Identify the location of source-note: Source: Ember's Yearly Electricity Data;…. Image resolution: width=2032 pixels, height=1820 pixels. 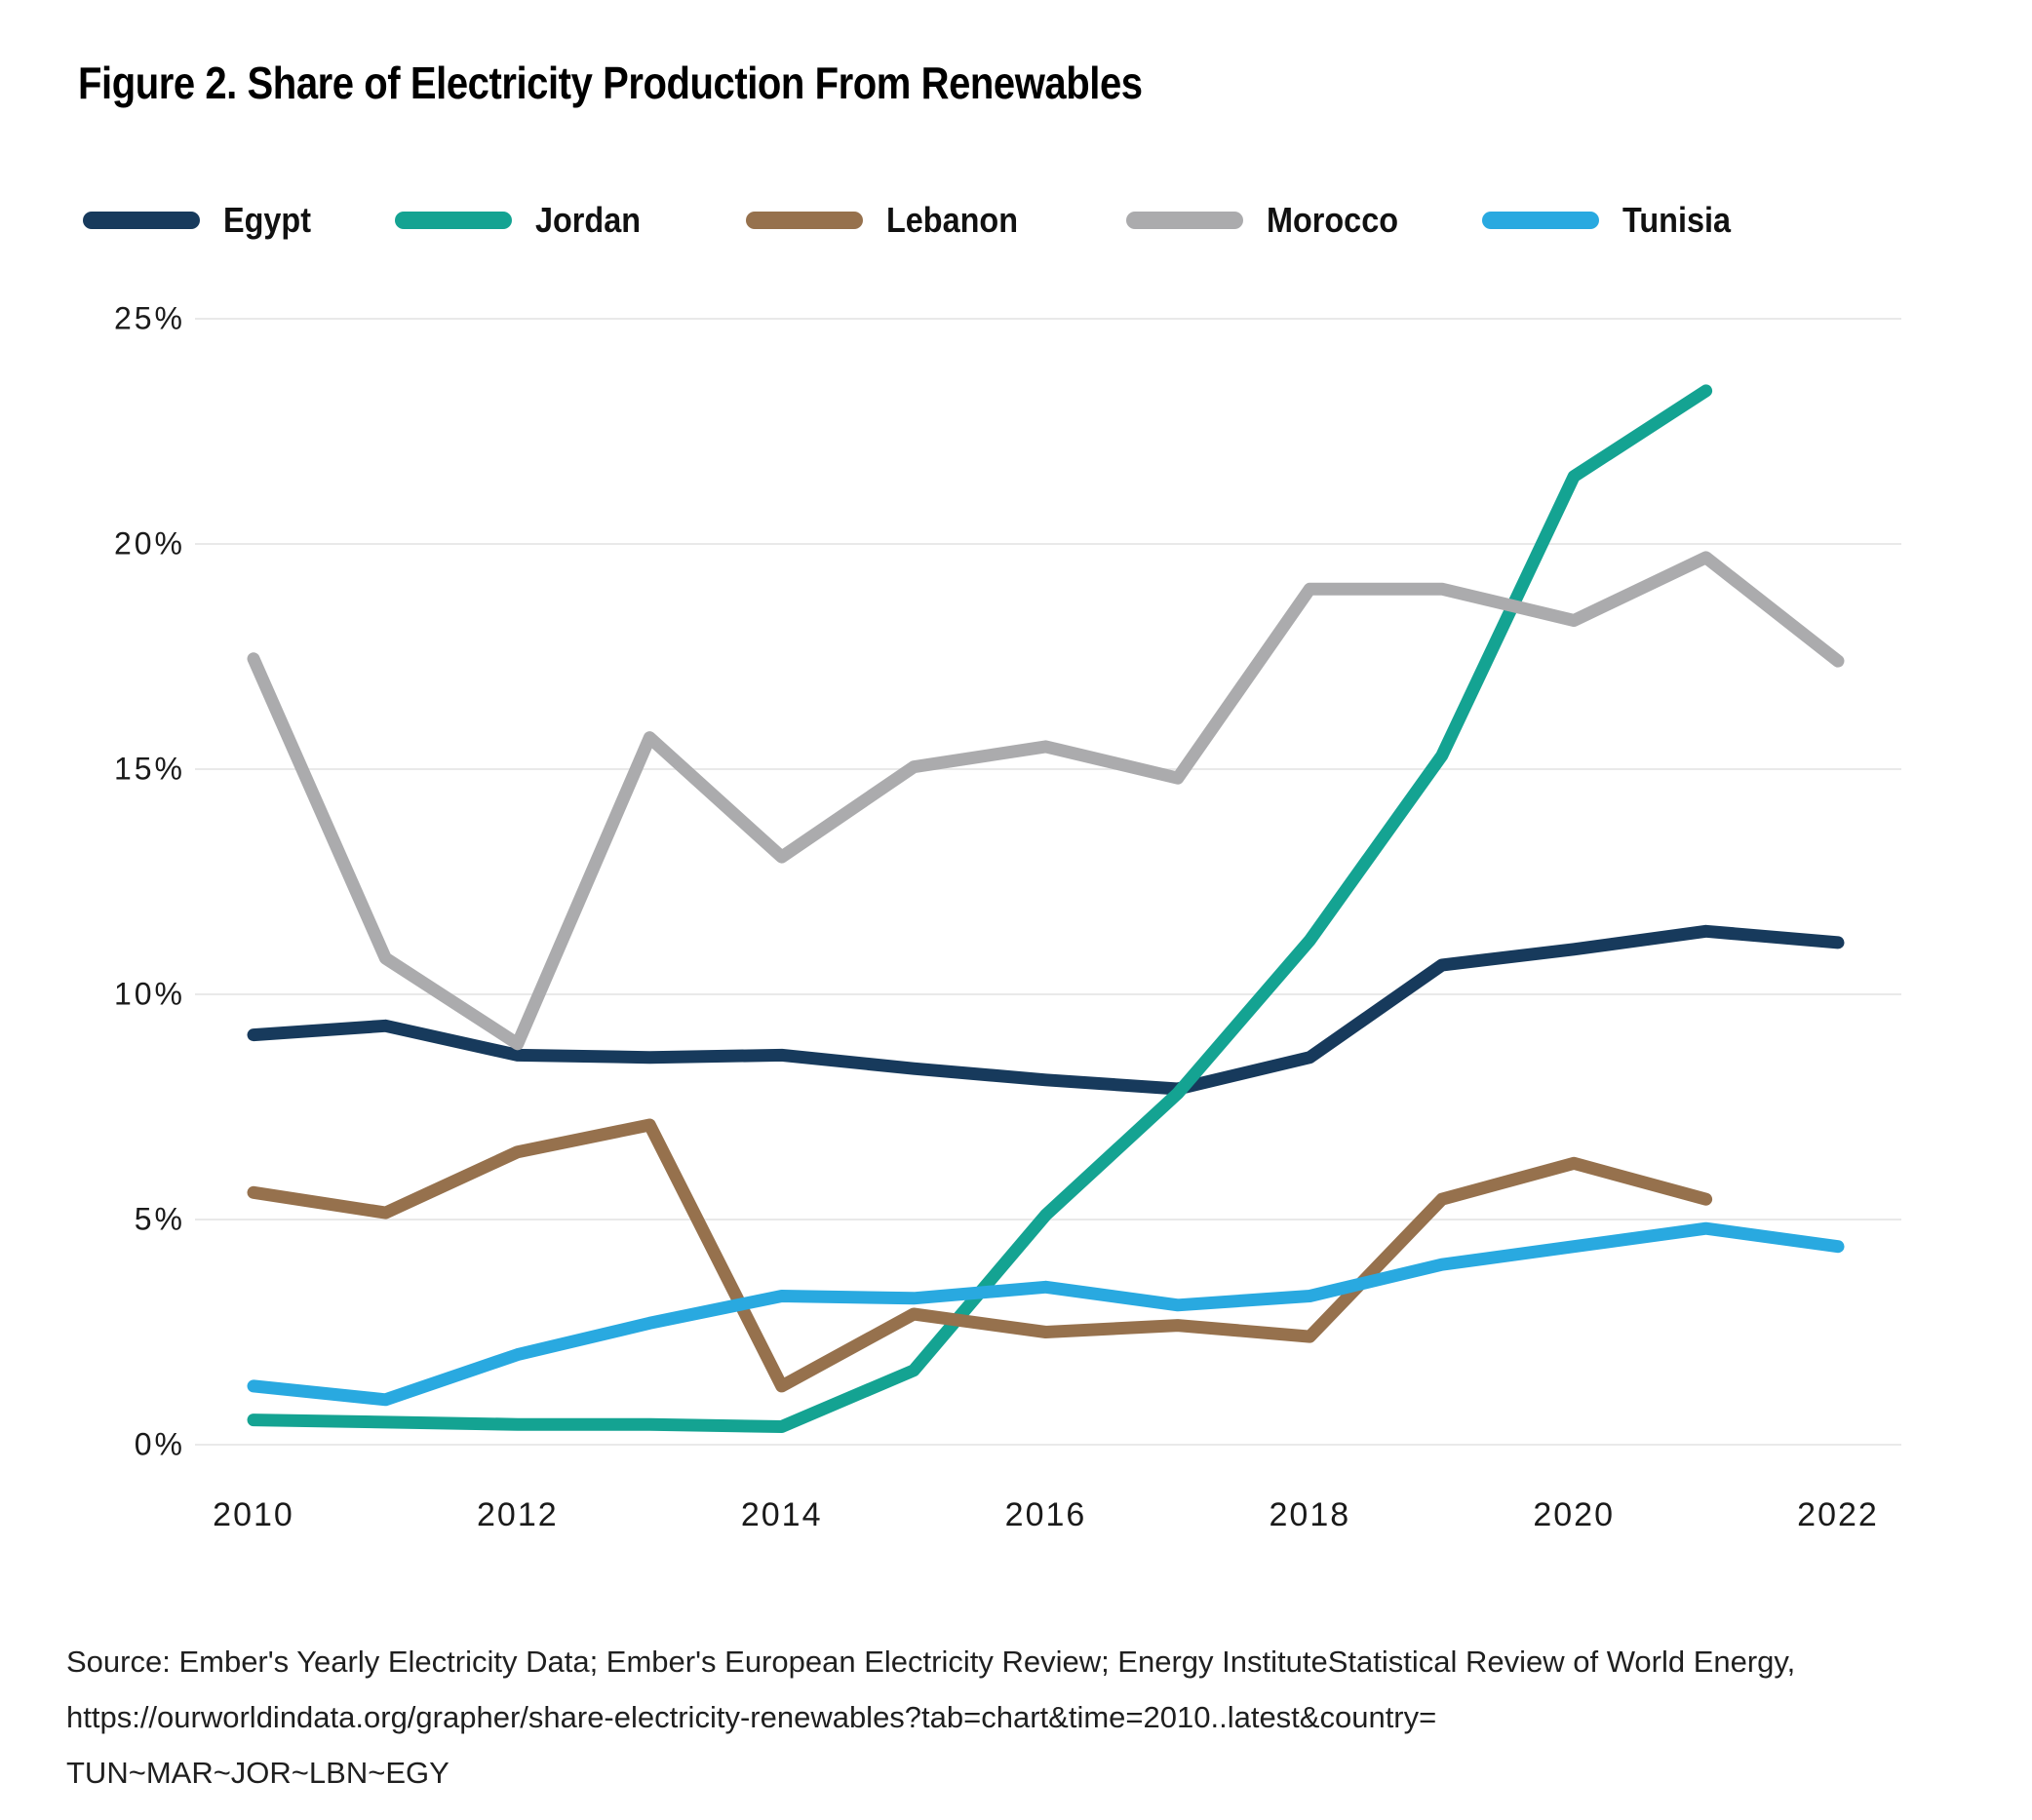
(930, 1717).